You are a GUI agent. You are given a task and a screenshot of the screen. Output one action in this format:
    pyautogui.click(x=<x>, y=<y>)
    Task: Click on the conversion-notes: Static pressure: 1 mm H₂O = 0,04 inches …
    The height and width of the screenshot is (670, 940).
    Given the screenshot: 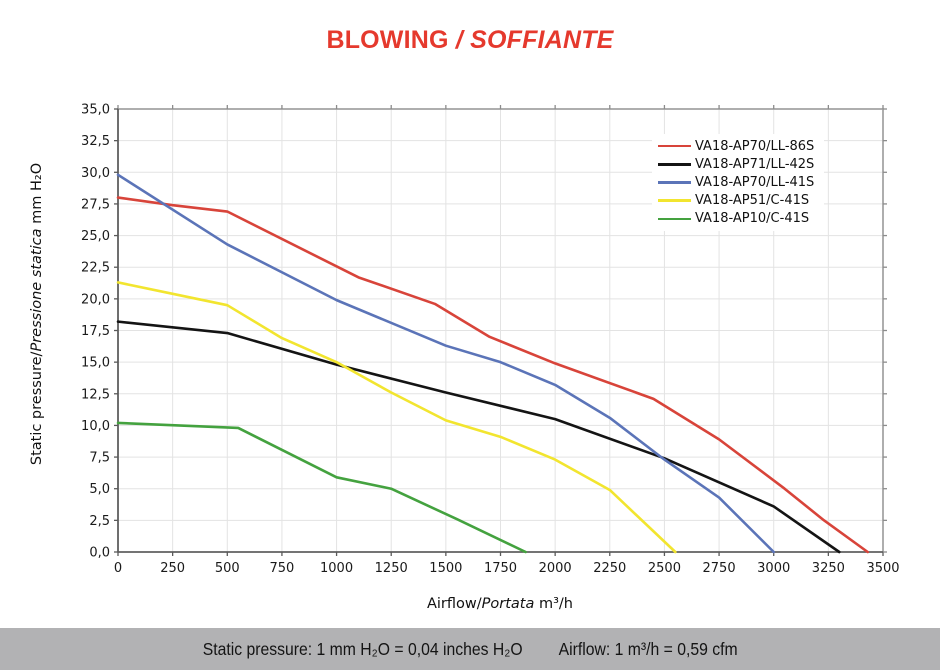 What is the action you would take?
    pyautogui.click(x=470, y=649)
    